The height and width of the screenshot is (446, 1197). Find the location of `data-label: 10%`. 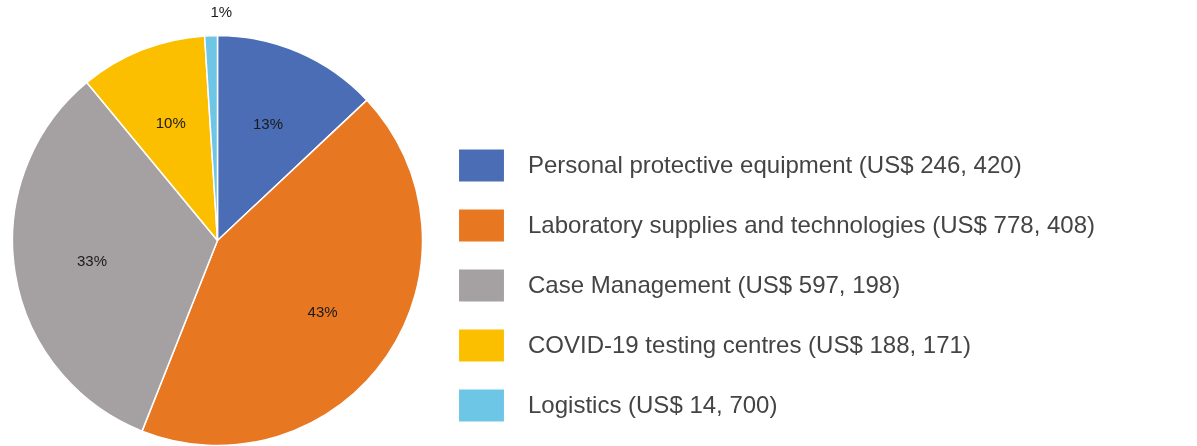

data-label: 10% is located at coordinates (170, 122).